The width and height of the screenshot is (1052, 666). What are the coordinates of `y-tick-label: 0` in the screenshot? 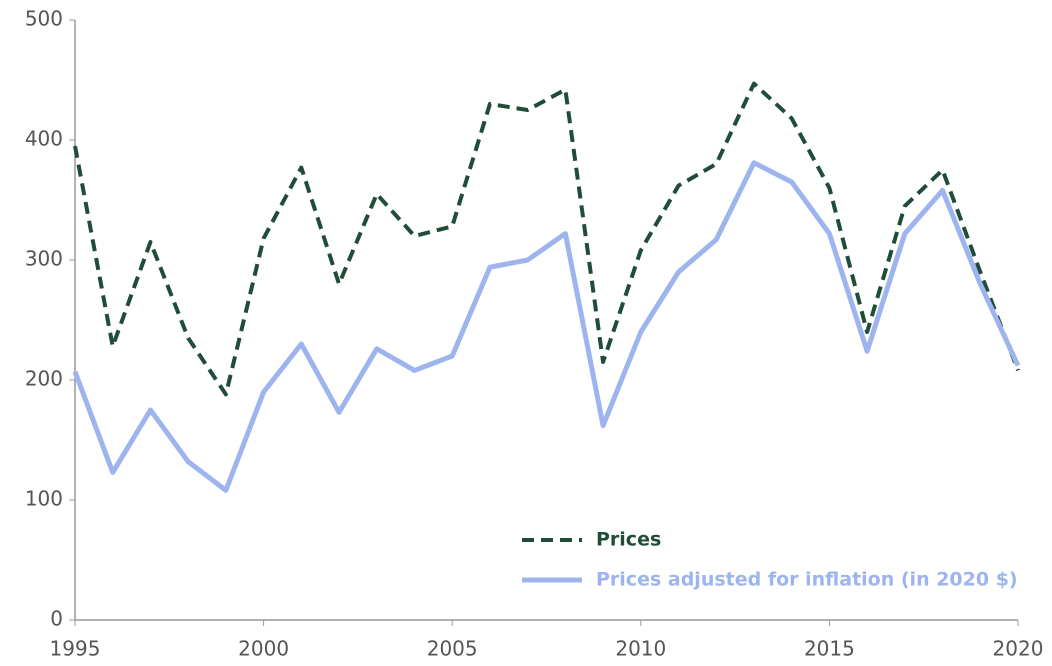 It's located at (56, 619).